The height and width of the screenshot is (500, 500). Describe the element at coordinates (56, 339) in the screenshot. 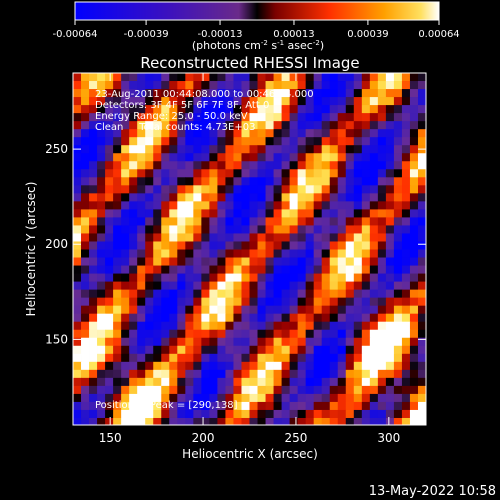

I see `y-tick-label: 150` at that location.